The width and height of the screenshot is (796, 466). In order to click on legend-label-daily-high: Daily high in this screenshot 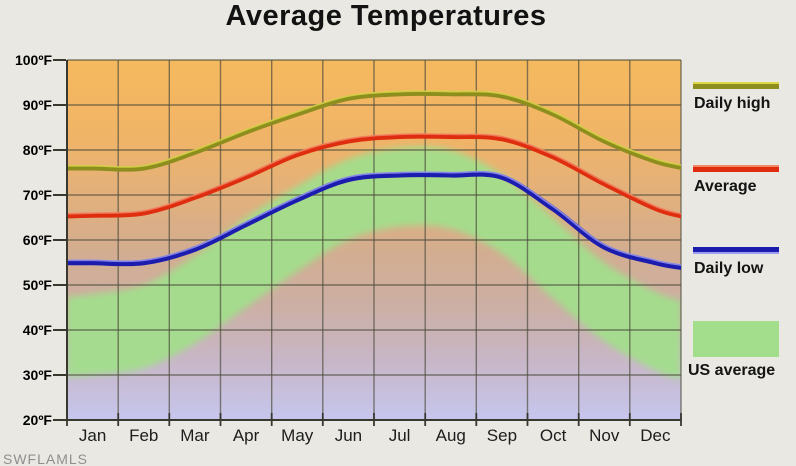, I will do `click(732, 103)`.